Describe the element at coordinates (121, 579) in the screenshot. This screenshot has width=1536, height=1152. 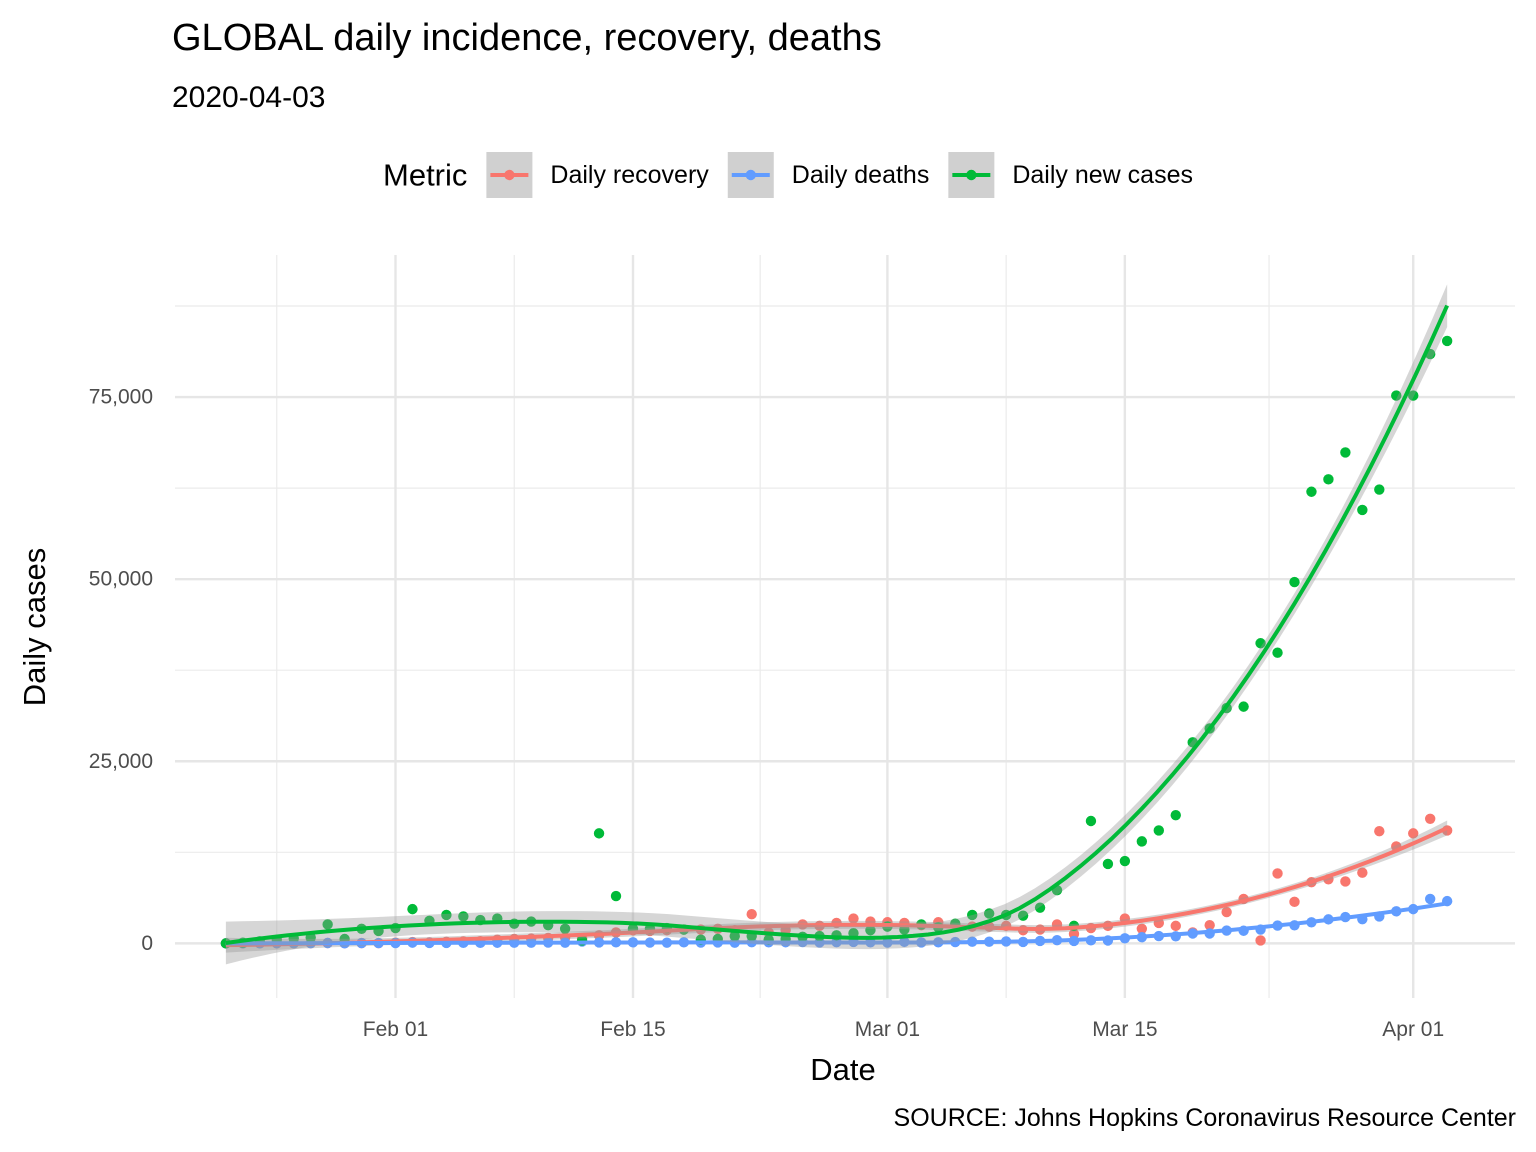
I see `y-tick-label: 50,000` at that location.